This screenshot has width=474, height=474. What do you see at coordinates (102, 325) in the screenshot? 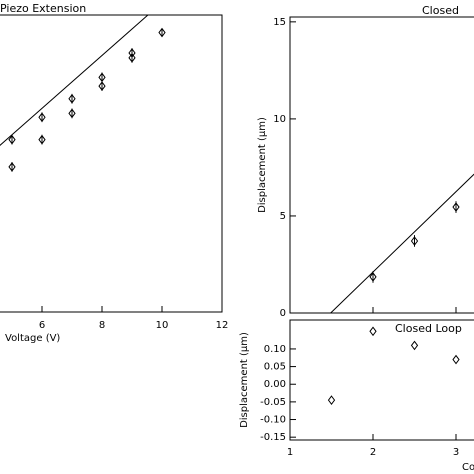
I see `x-tick-label: 8` at bounding box center [102, 325].